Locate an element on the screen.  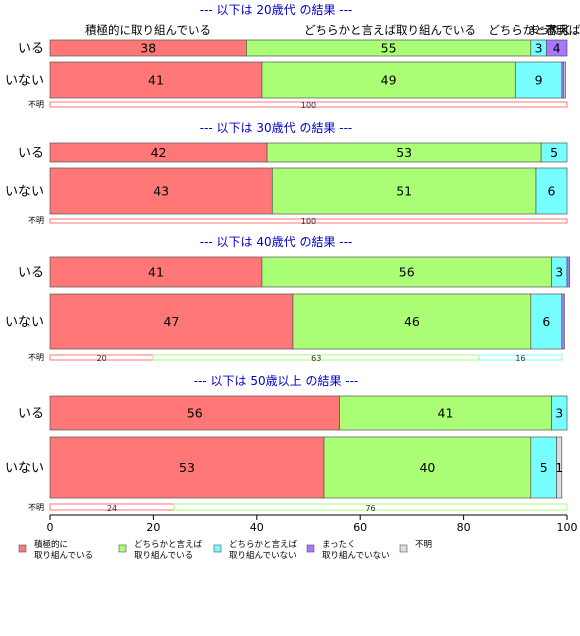
group-title: --- 以下は 50歳以上 の結果 --- is located at coordinates (276, 381).